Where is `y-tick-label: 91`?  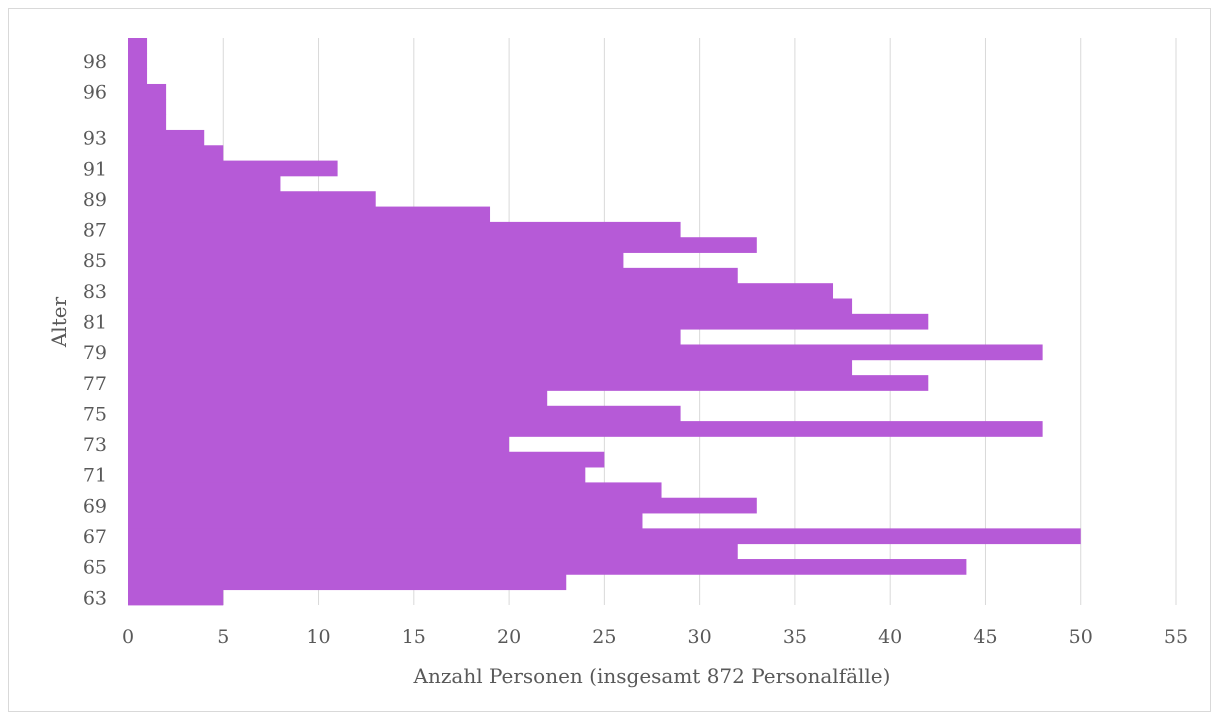
y-tick-label: 91 is located at coordinates (95, 169).